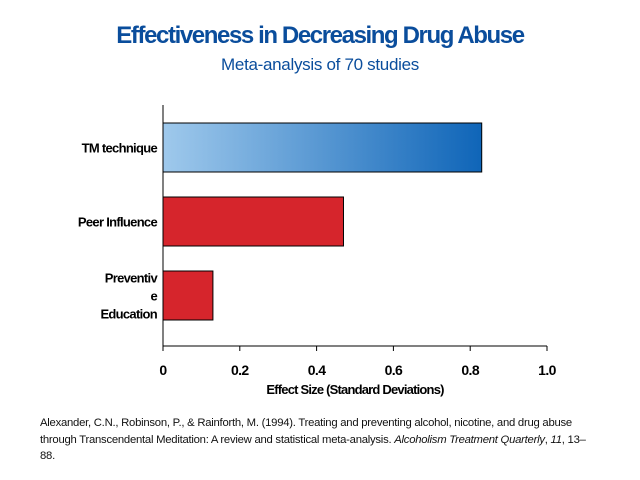 Image resolution: width=640 pixels, height=480 pixels. Describe the element at coordinates (556, 439) in the screenshot. I see `citation-volume: 11` at that location.